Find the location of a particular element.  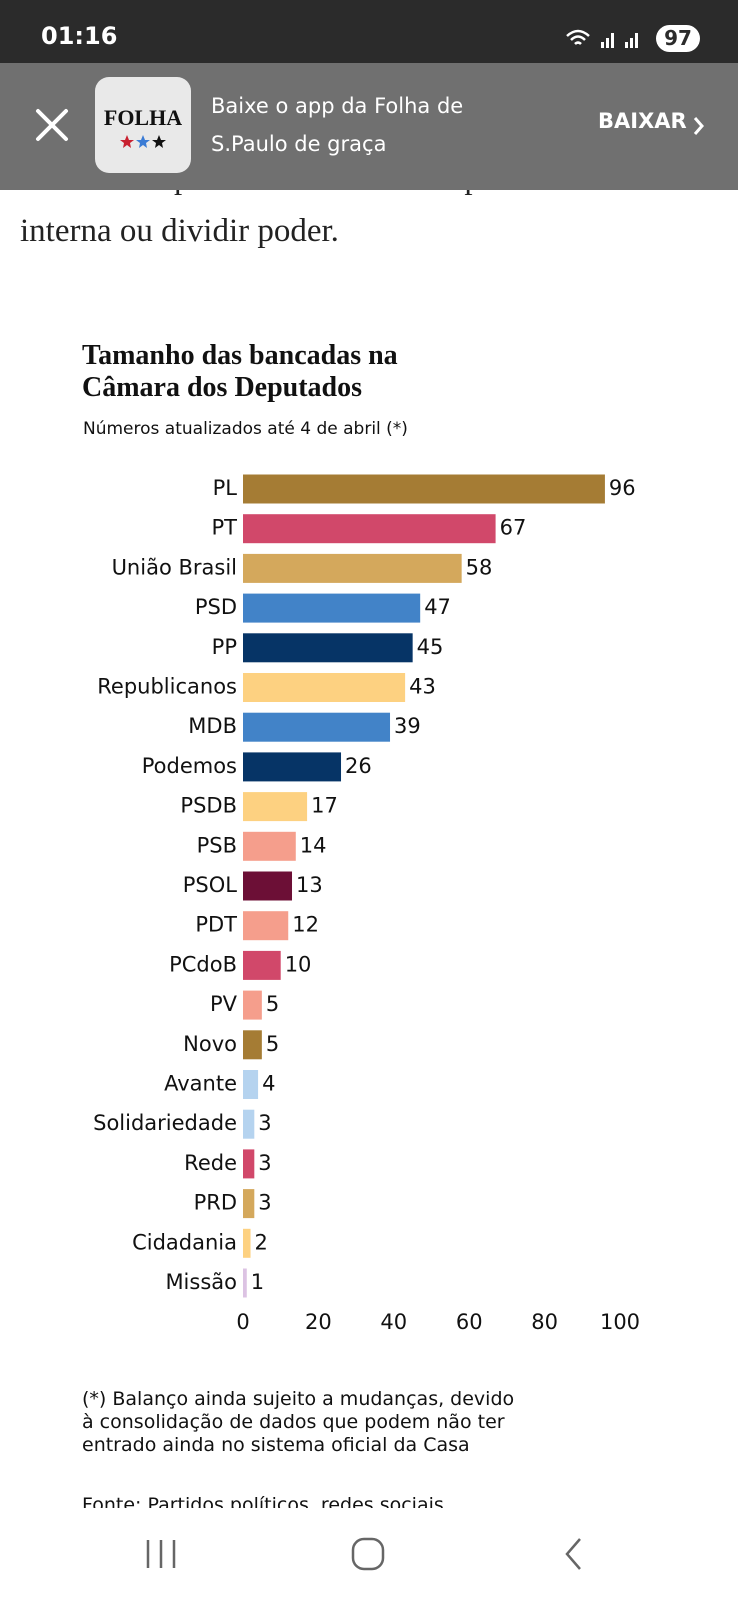

y-tick-label: Novo is located at coordinates (210, 1044).